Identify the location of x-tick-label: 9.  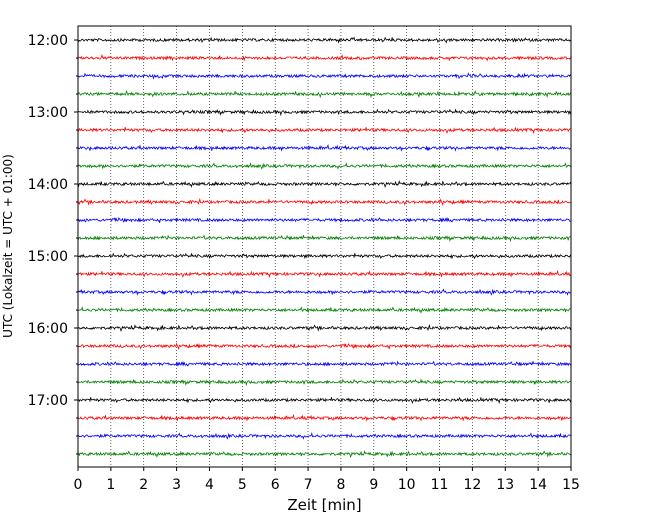
(373, 485).